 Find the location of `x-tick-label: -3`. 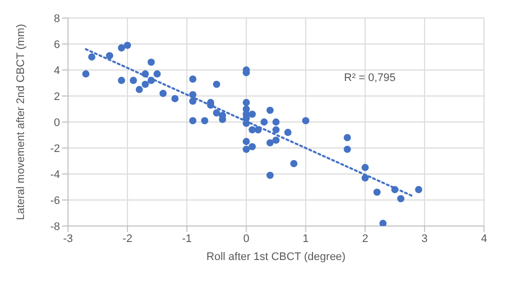

x-tick-label: -3 is located at coordinates (68, 238).